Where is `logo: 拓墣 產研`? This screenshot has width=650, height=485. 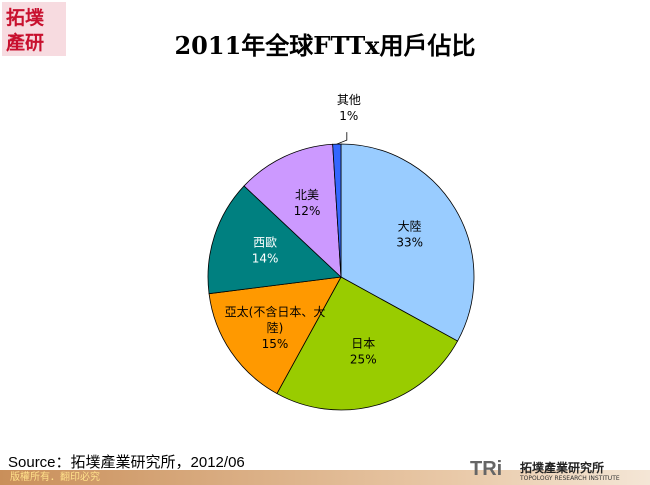
logo: 拓墣 產研 is located at coordinates (34, 29).